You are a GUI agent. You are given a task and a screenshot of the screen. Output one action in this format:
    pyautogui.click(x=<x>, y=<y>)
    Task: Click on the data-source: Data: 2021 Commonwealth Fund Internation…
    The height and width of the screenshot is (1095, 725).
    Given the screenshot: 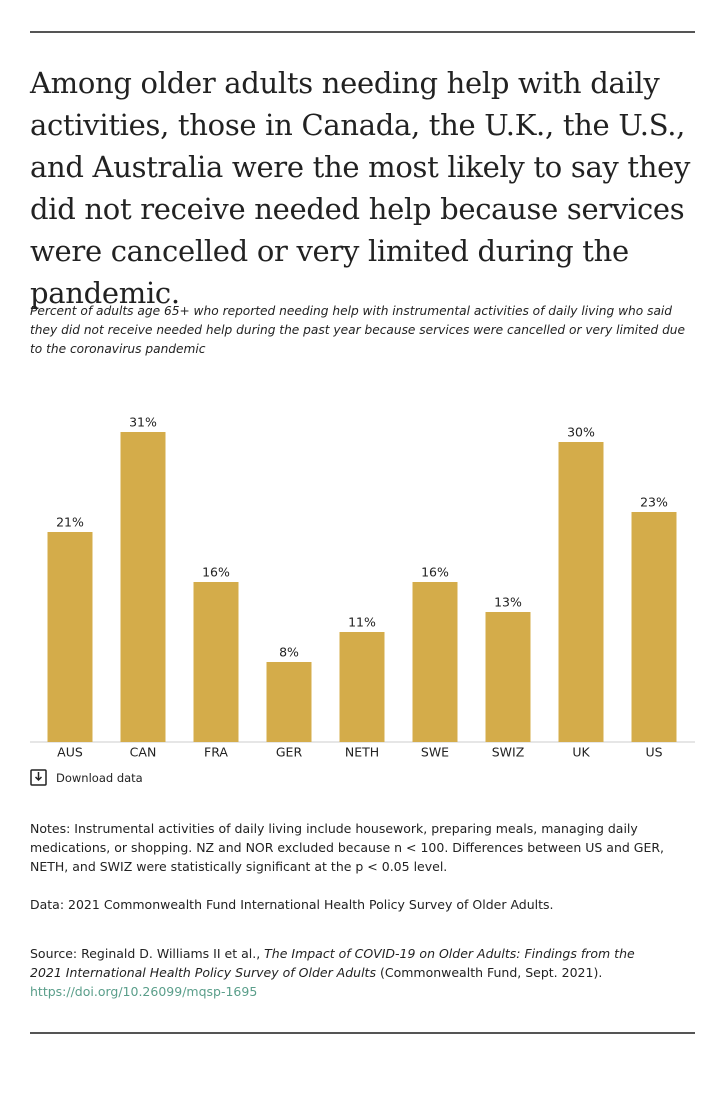 What is the action you would take?
    pyautogui.click(x=292, y=904)
    